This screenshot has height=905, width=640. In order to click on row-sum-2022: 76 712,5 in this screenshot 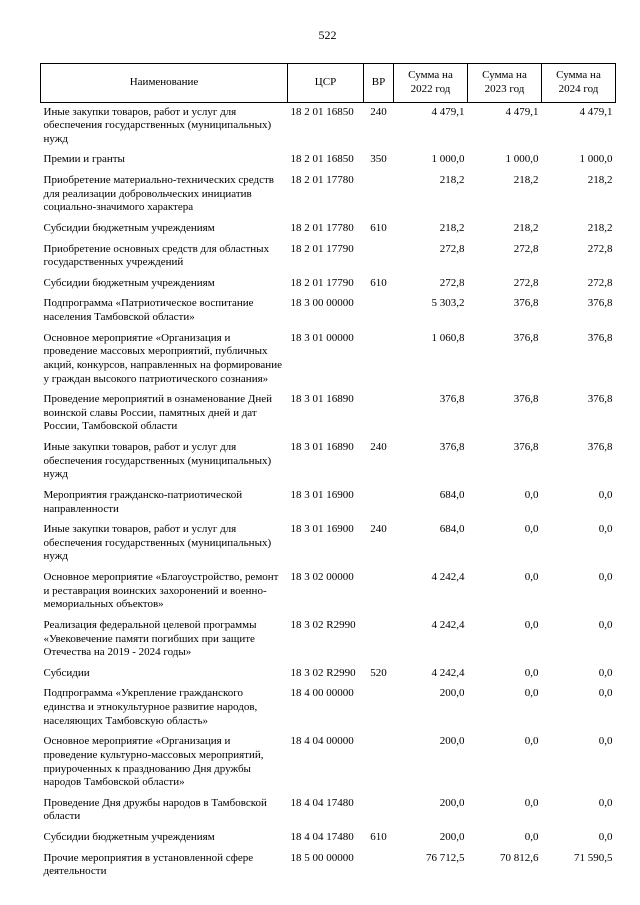, I will do `click(445, 857)`.